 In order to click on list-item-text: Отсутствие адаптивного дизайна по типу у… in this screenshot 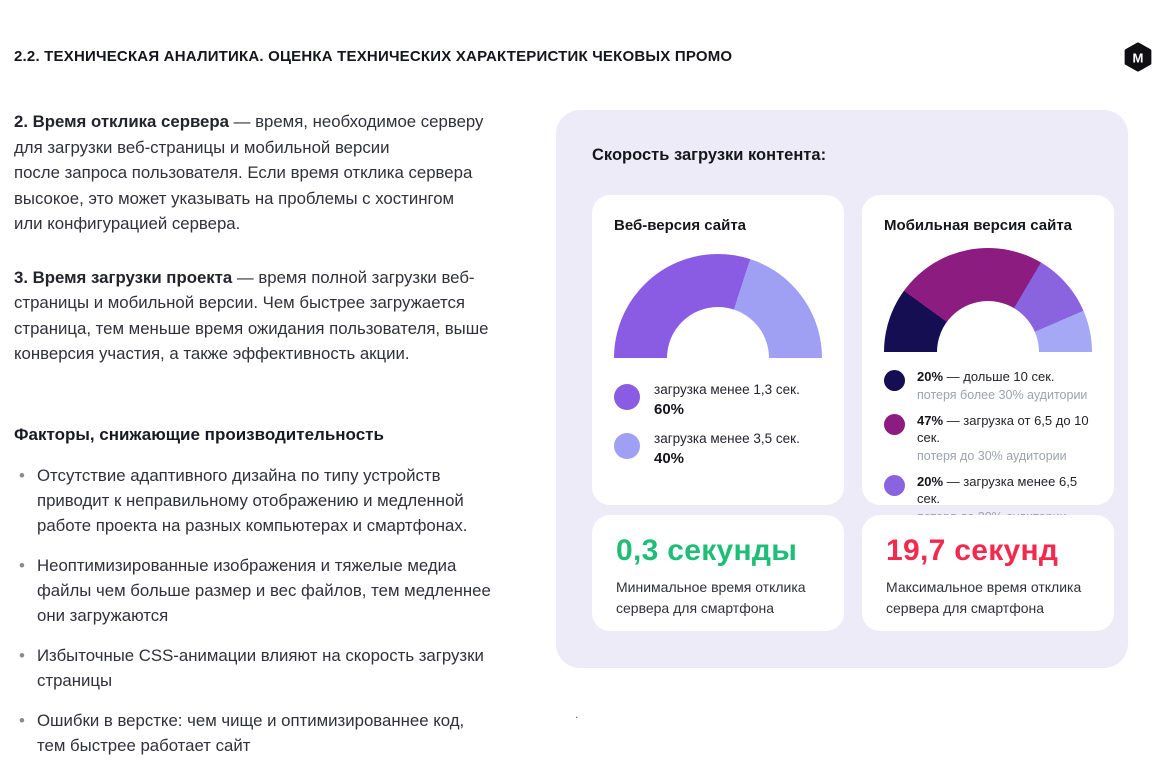, I will do `click(252, 500)`.